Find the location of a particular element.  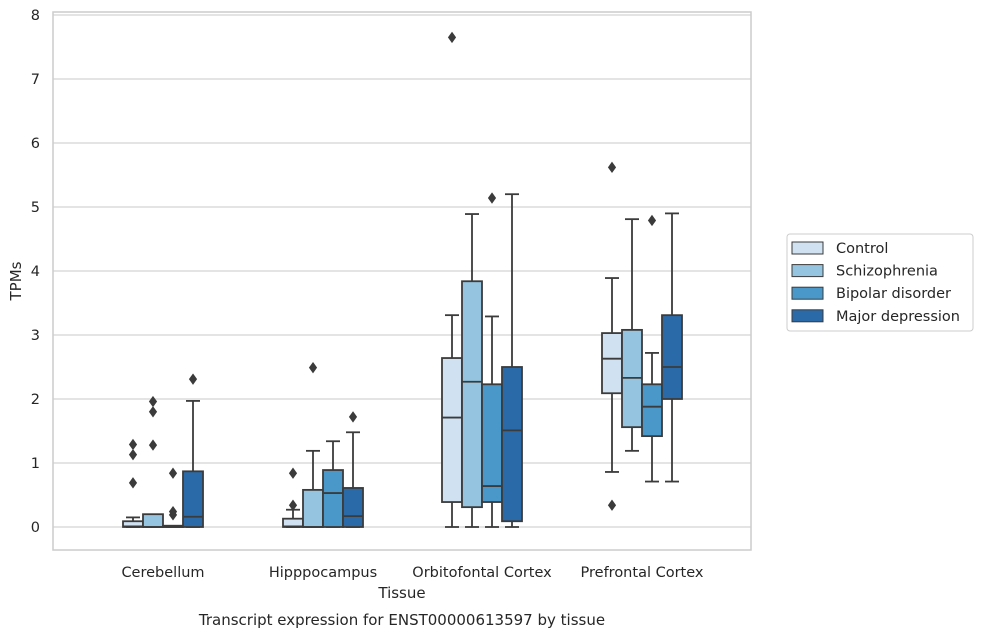

y-tick-label: 1 is located at coordinates (35, 464).